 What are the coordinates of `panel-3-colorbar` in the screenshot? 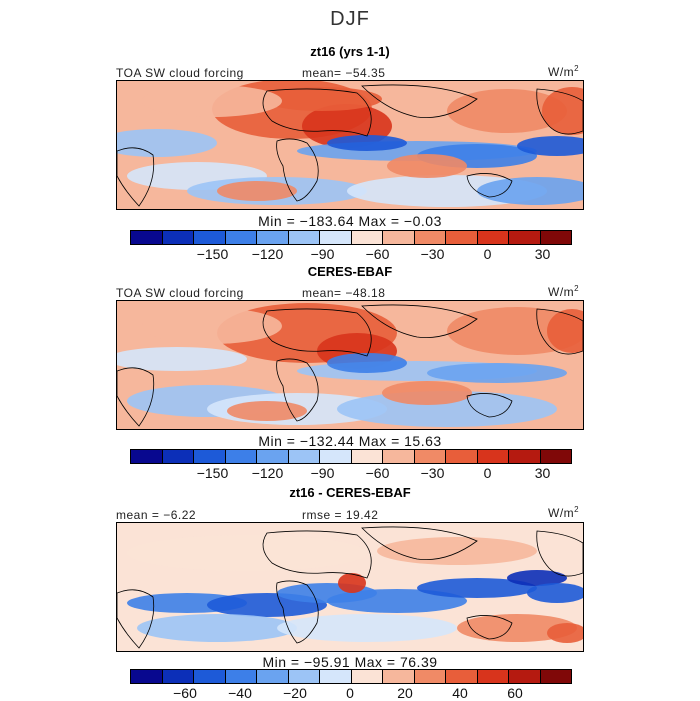 It's located at (351, 676).